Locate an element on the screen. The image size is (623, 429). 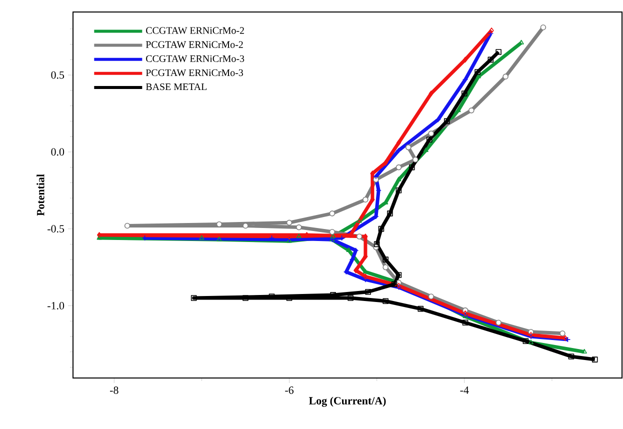
y-axis-title: Potential is located at coordinates (40, 195).